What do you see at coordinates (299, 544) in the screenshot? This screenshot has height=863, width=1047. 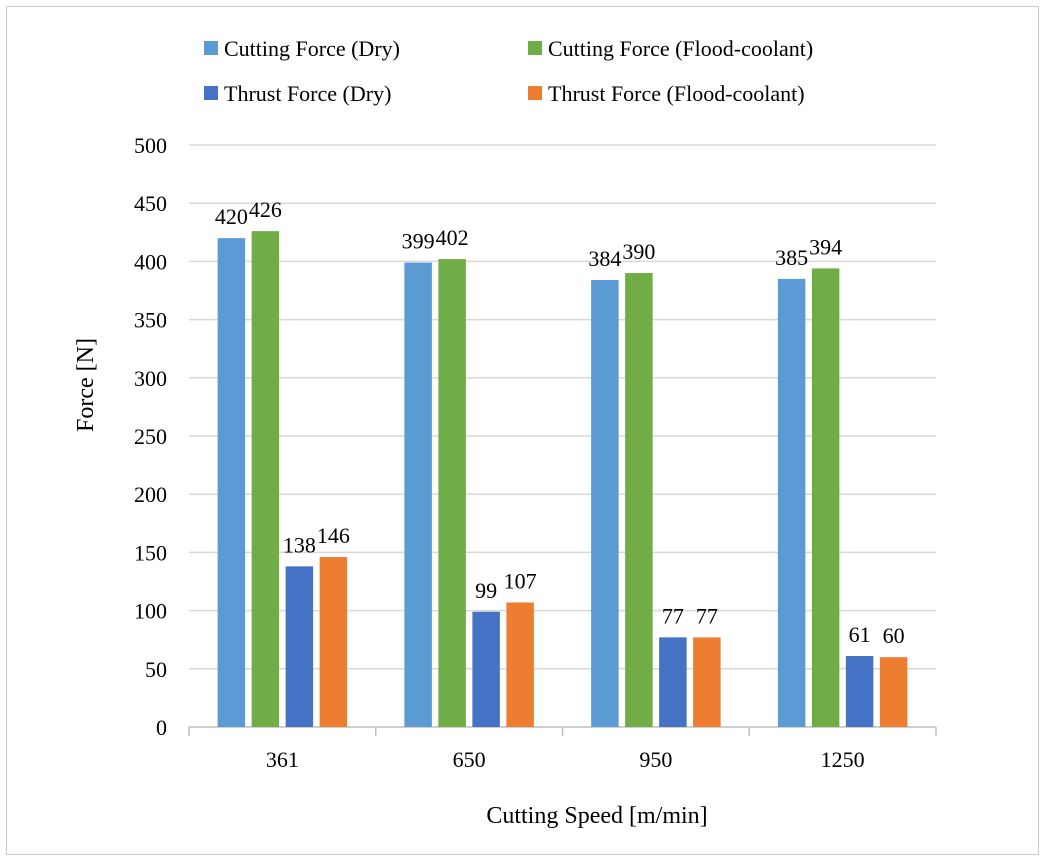 I see `data-label: 138` at bounding box center [299, 544].